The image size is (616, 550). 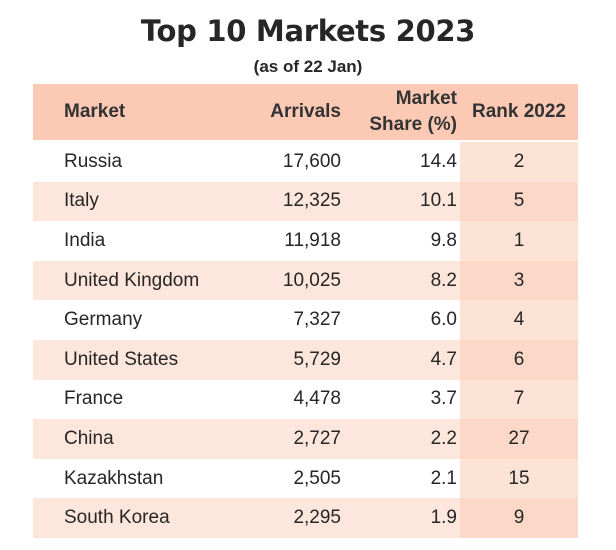 I want to click on table-row: United States 5,729 4.7 6, so click(x=305, y=359).